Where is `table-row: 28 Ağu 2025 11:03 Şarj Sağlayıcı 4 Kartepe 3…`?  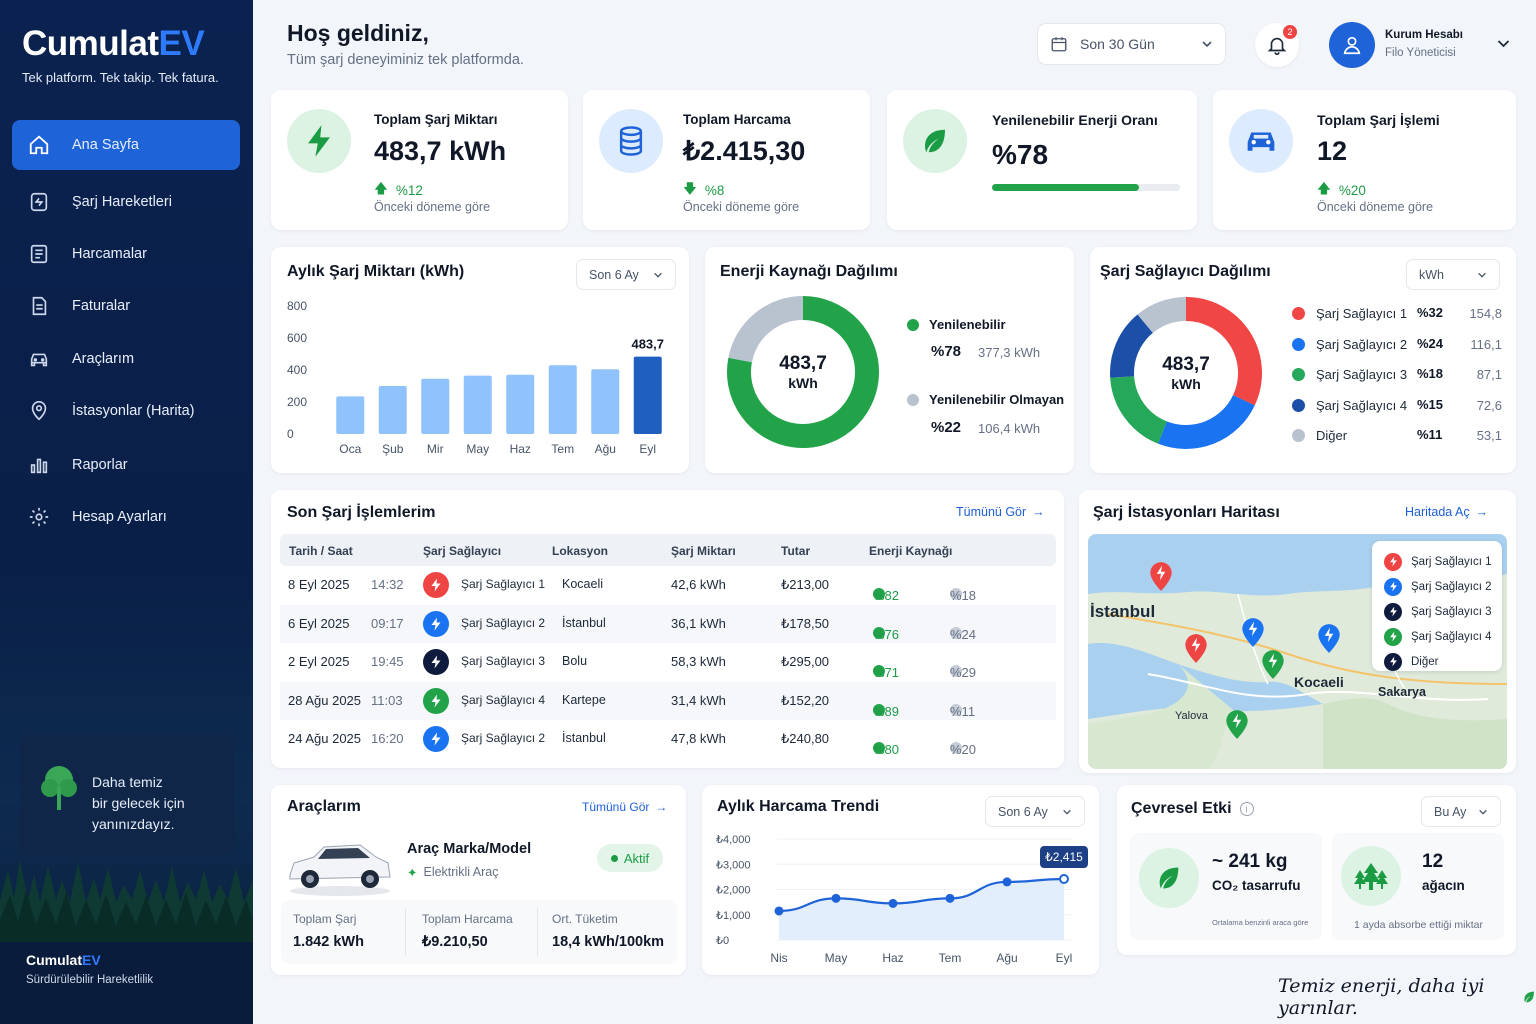 table-row: 28 Ağu 2025 11:03 Şarj Sağlayıcı 4 Kartepe 3… is located at coordinates (668, 700).